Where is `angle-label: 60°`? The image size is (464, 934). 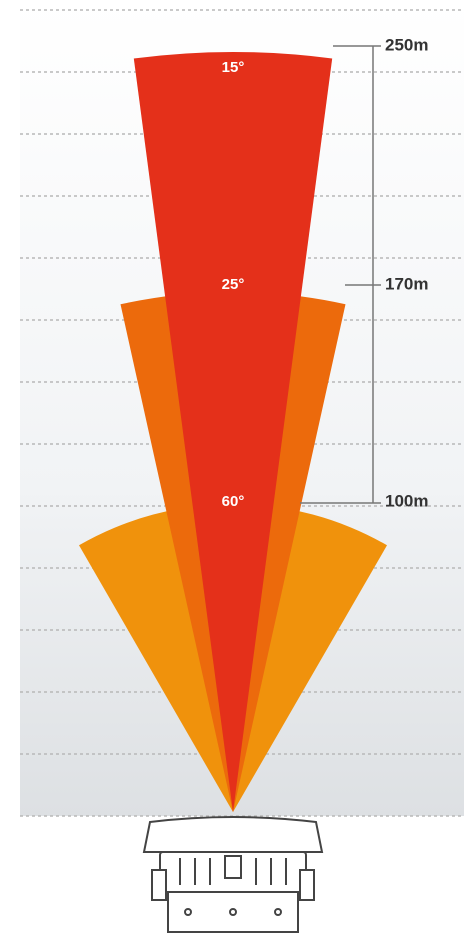 angle-label: 60° is located at coordinates (233, 501).